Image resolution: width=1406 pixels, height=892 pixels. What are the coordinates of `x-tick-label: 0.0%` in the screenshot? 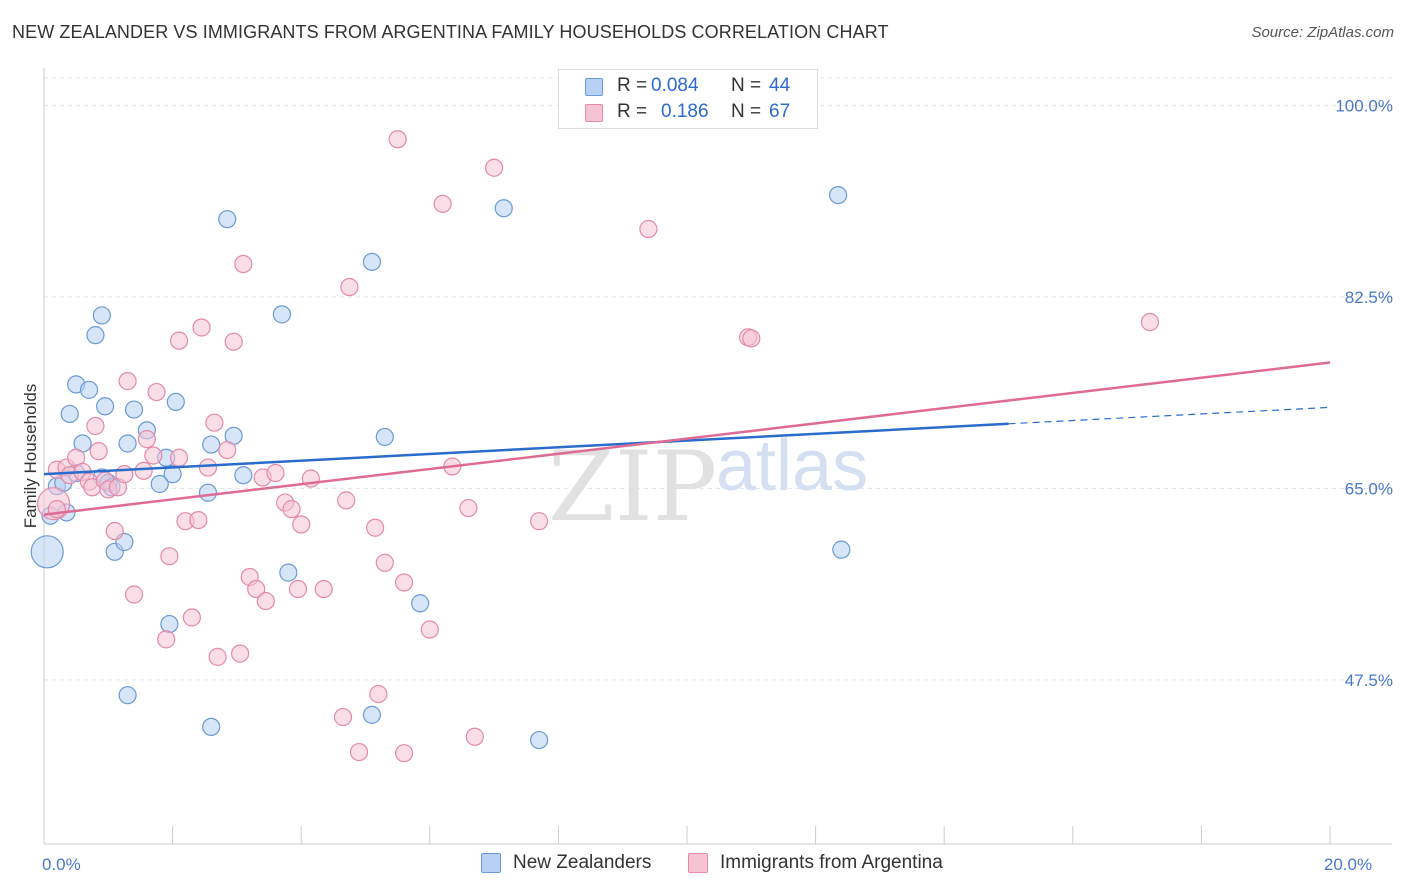 It's located at (61, 864).